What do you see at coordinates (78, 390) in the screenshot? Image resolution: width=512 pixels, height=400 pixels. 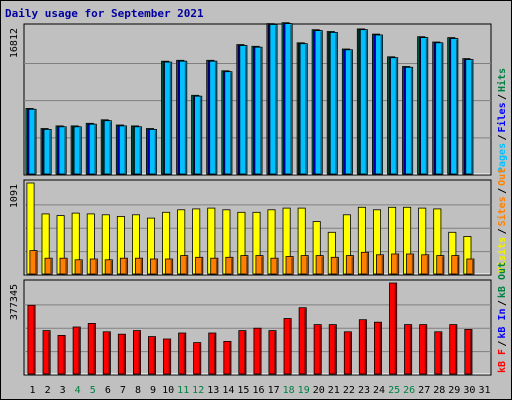 I see `x-tick-label: 4` at bounding box center [78, 390].